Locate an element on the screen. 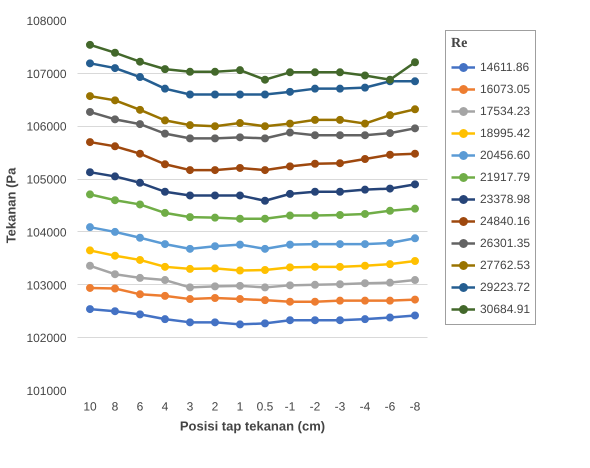 The width and height of the screenshot is (590, 468). y-tick-label: 101000 is located at coordinates (46, 391).